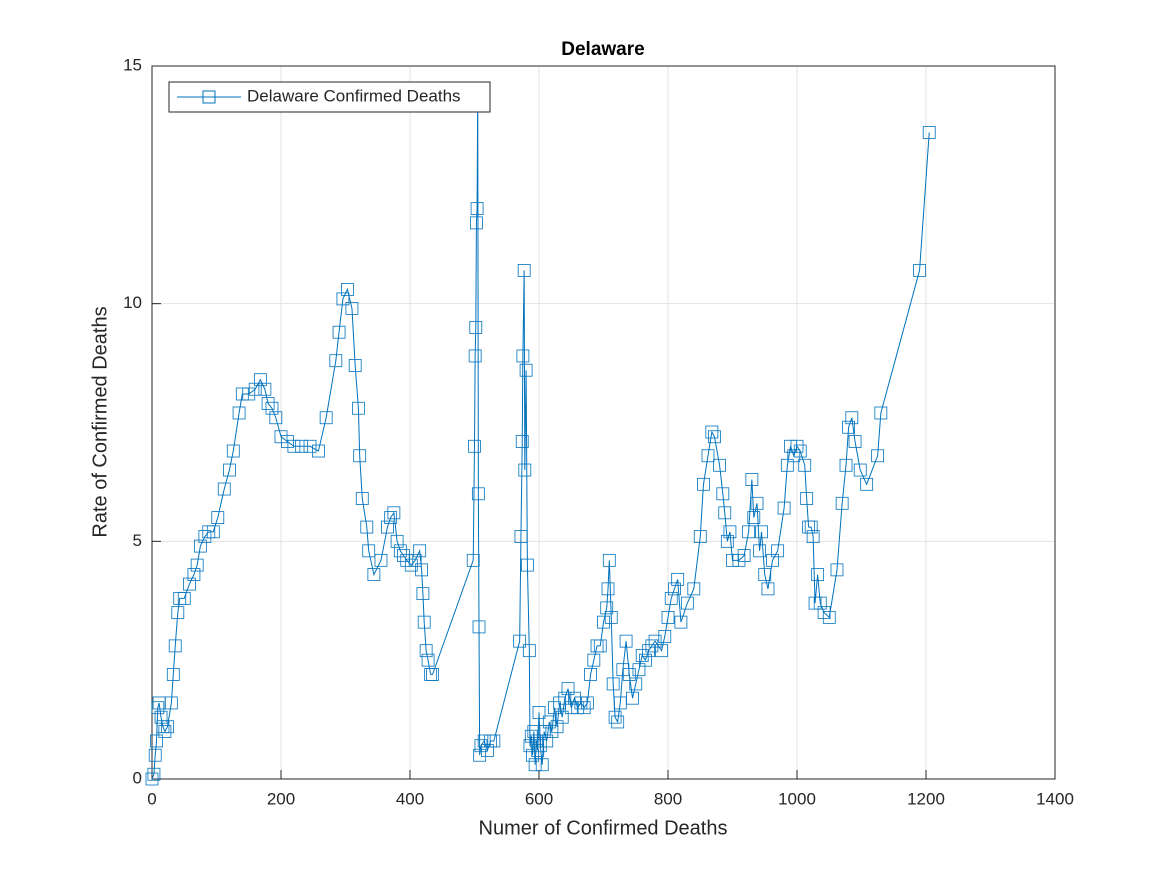  What do you see at coordinates (151, 798) in the screenshot?
I see `x-tick-label: 0` at bounding box center [151, 798].